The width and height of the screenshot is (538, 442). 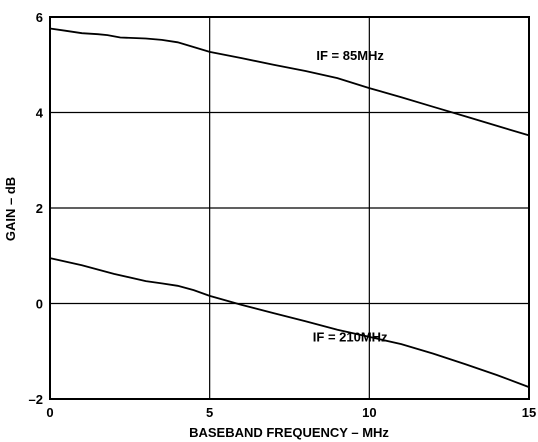 What do you see at coordinates (350, 196) in the screenshot?
I see `annotations: IF = 85MHz IF = 210MHz` at bounding box center [350, 196].